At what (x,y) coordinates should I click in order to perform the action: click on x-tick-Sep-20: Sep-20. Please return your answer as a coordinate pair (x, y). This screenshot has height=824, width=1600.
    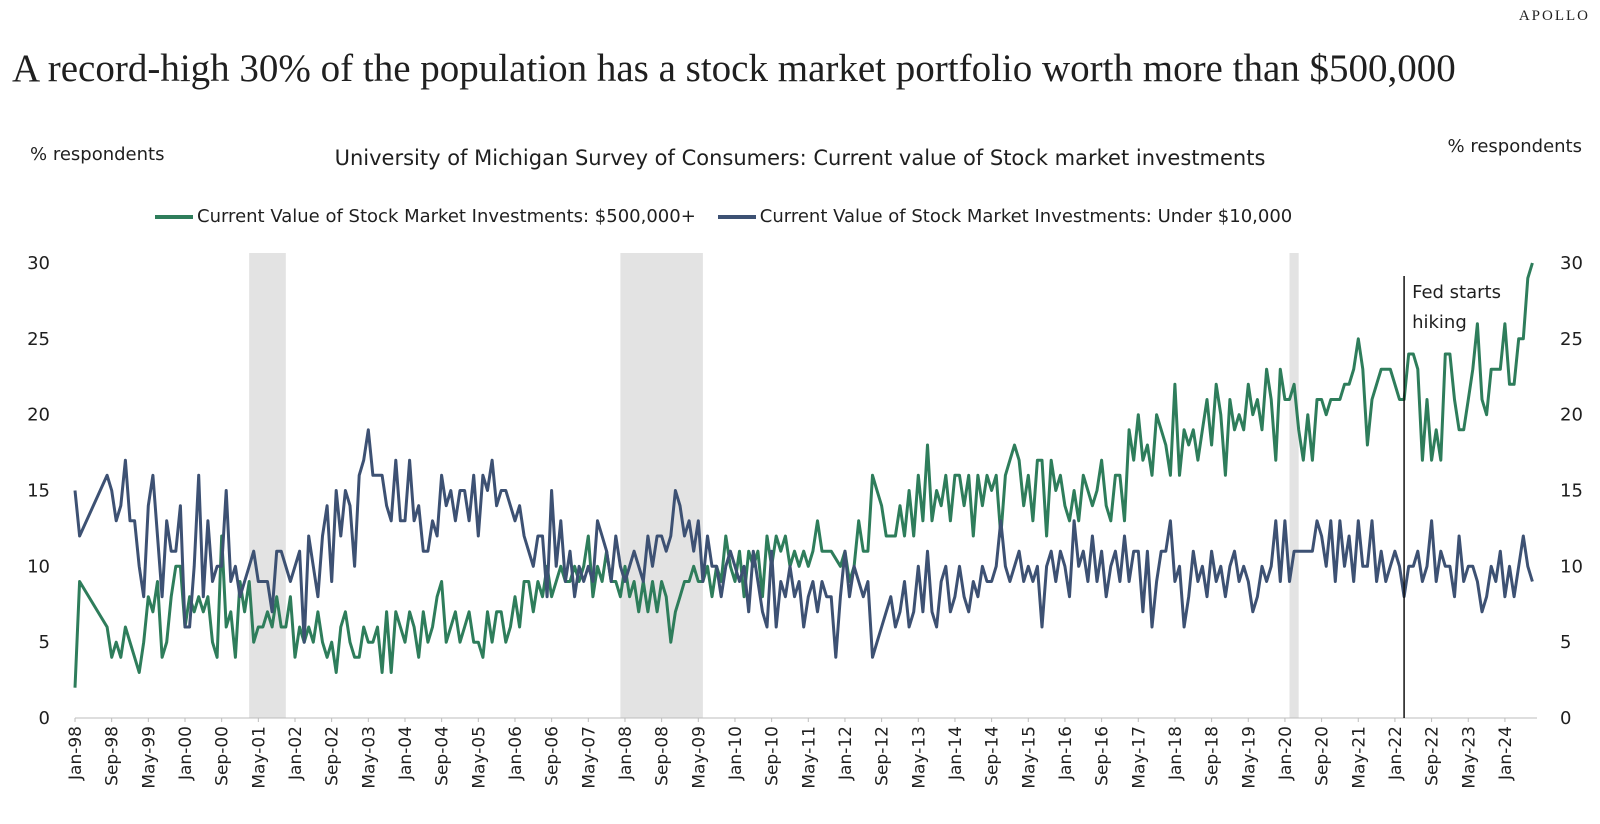
    Looking at the image, I should click on (1323, 756).